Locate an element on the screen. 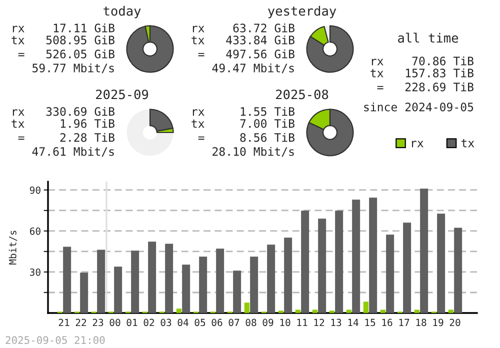 The image size is (500, 348). text: 2025-09-05 21:00 is located at coordinates (55, 340).